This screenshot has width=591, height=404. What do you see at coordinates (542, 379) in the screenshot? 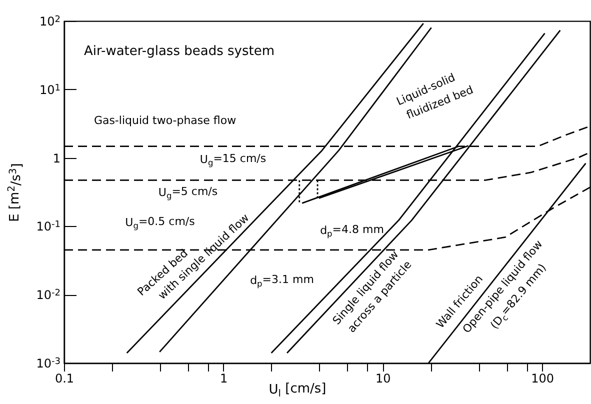
I see `x-tick-label: 100` at bounding box center [542, 379].